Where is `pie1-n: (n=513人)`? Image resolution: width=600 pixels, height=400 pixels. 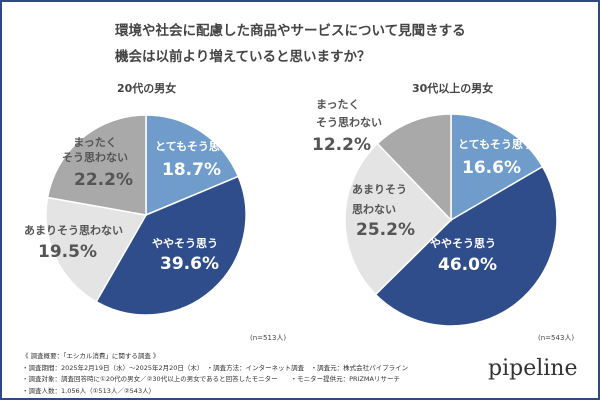
pie1-n: (n=513人) is located at coordinates (268, 338).